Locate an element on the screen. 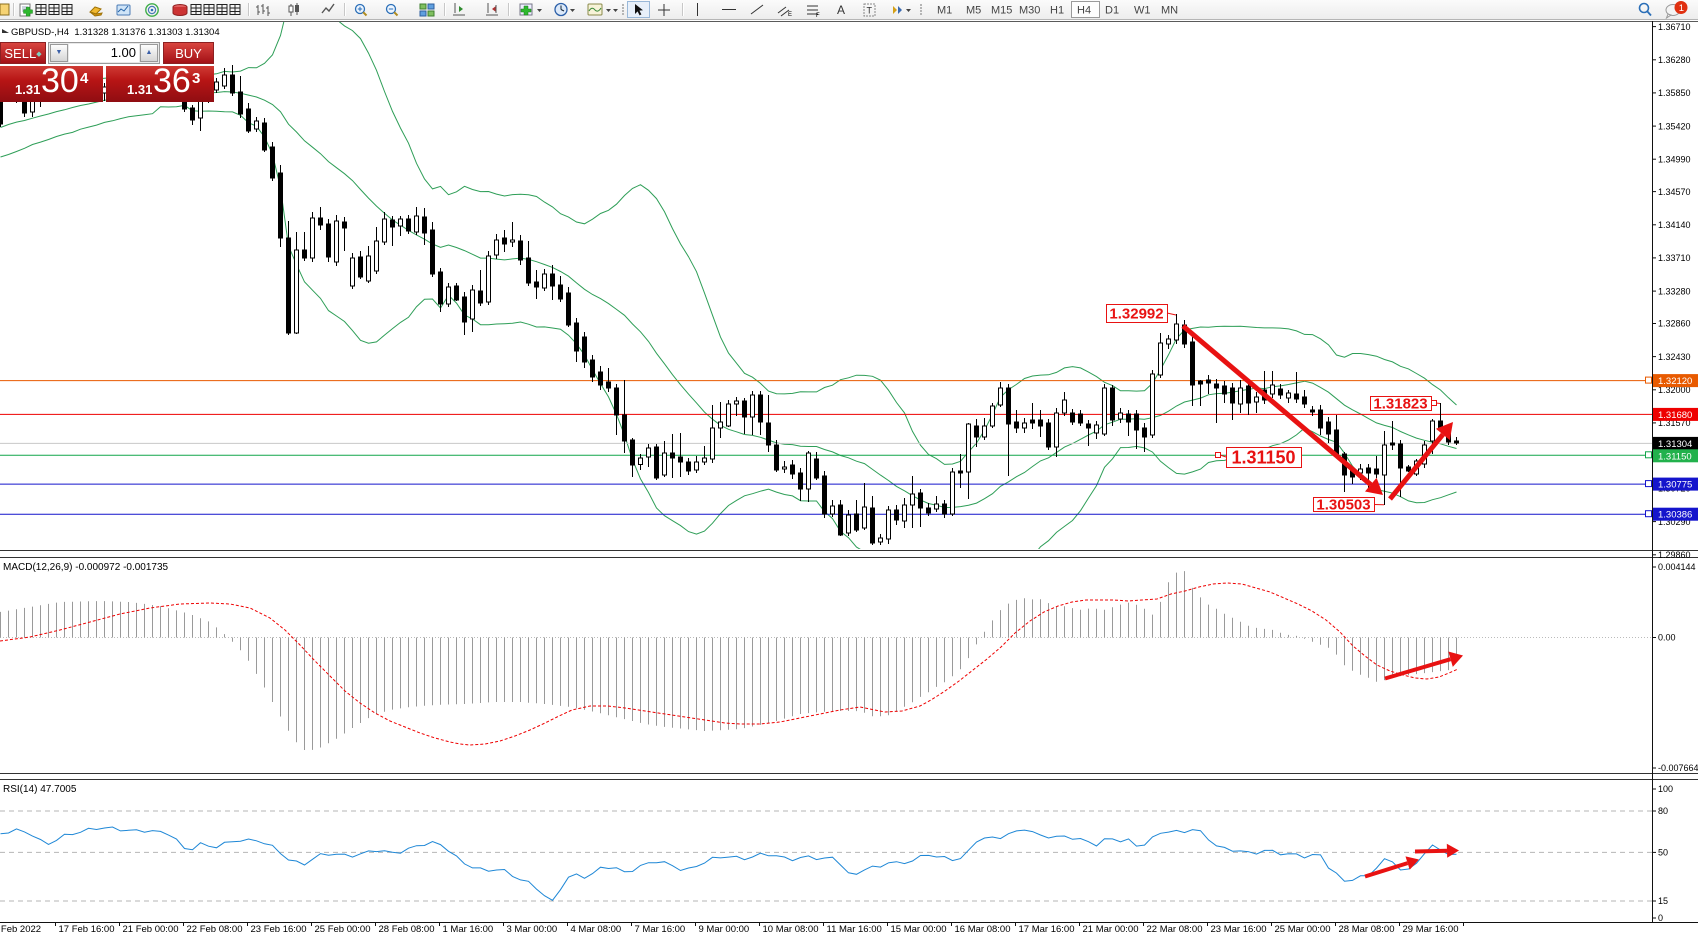  svg-text: 1.31570 is located at coordinates (1674, 423).